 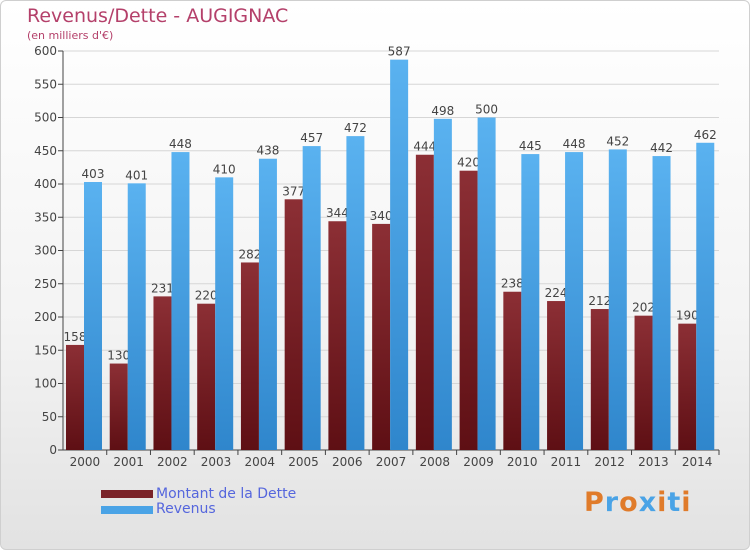 I want to click on data-label-revenus: 457, so click(x=311, y=138).